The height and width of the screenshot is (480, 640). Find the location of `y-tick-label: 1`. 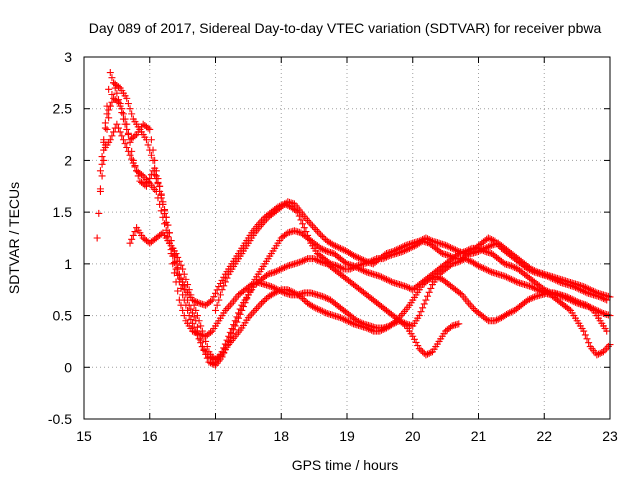

y-tick-label: 1 is located at coordinates (68, 264).